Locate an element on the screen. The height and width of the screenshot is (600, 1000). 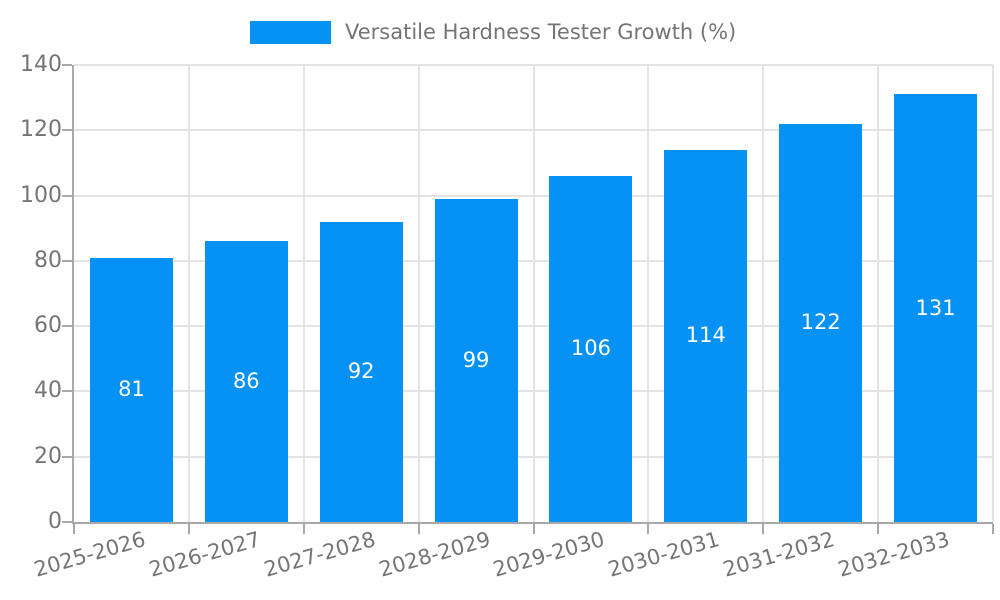
bar-value-label: 99 is located at coordinates (476, 359).